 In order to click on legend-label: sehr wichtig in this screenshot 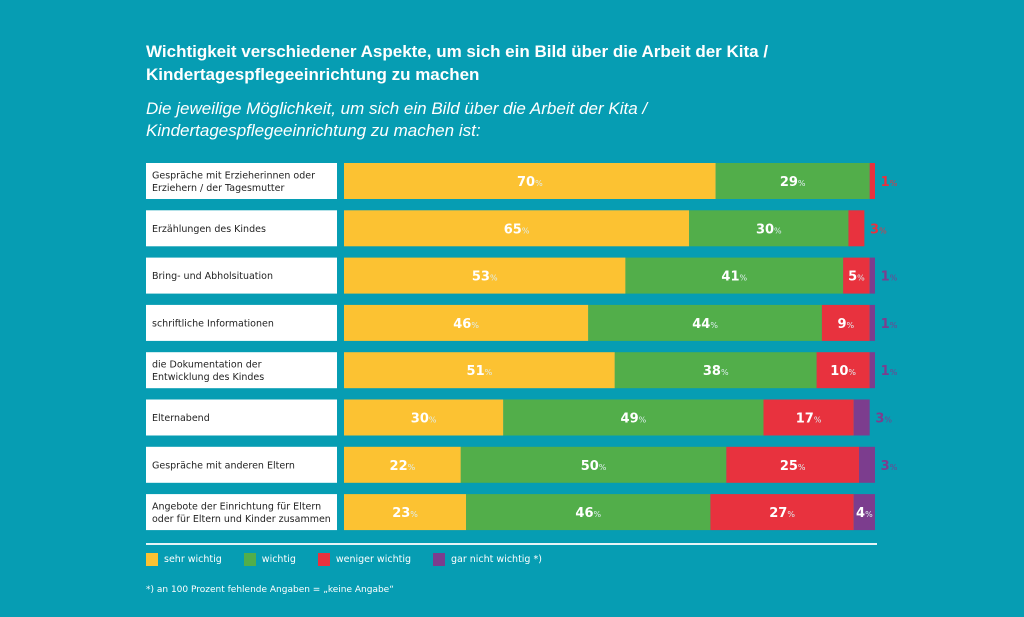, I will do `click(193, 559)`.